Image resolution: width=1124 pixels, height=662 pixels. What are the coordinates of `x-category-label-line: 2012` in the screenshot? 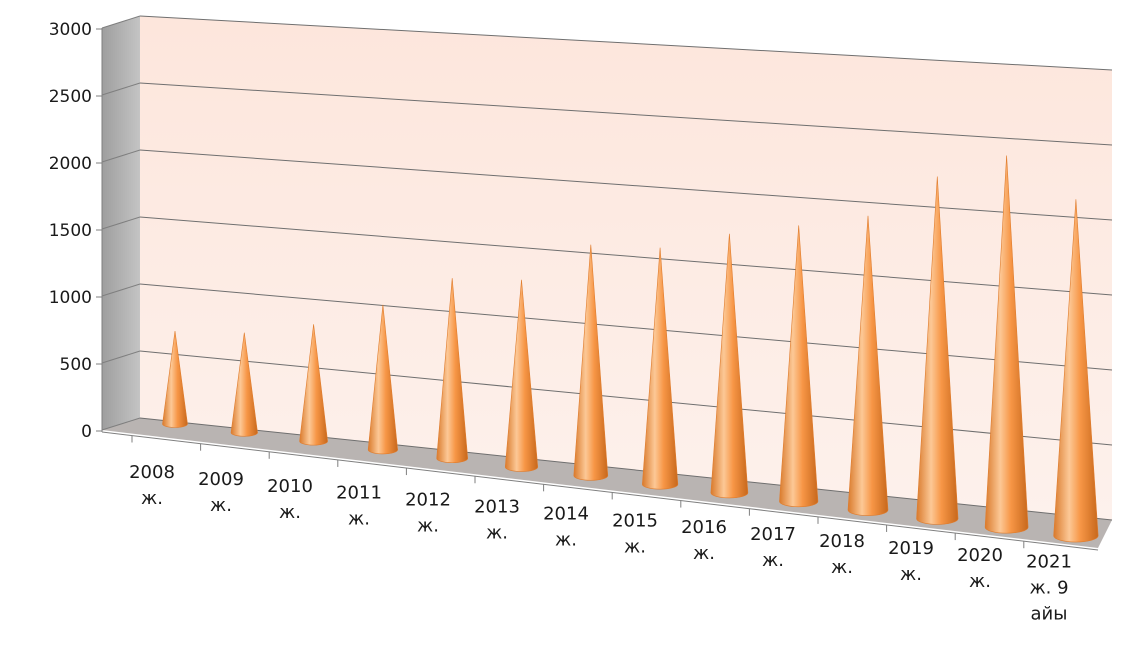 It's located at (428, 500).